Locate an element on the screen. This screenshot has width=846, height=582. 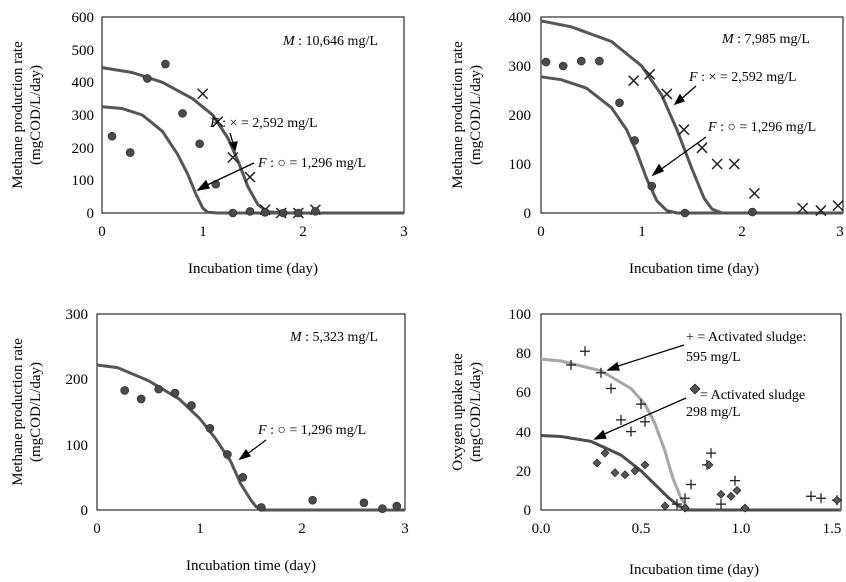
x-tick-label: 1.5 is located at coordinates (832, 529).